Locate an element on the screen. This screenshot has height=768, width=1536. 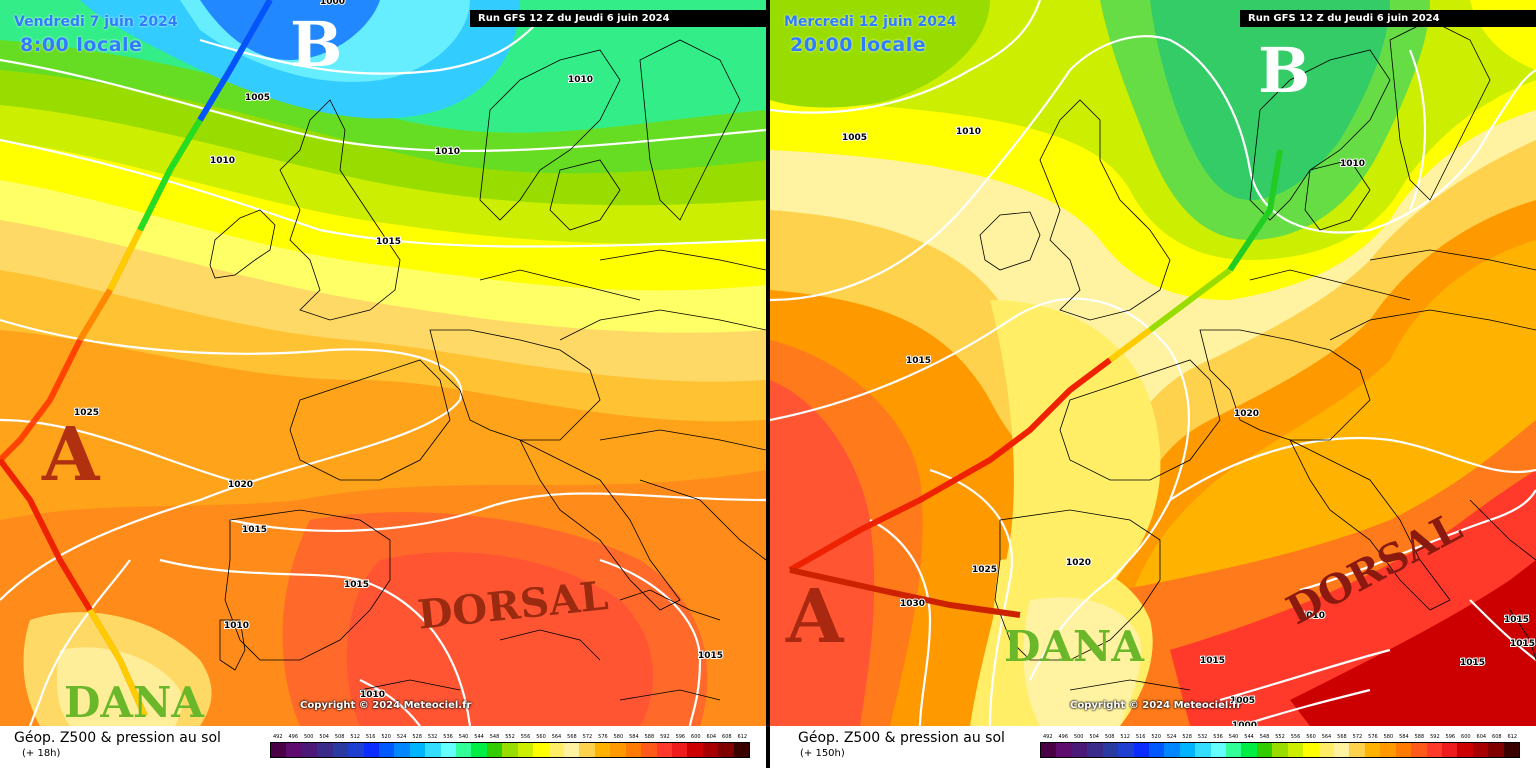
low-pressure-label: B is located at coordinates (316, 44).